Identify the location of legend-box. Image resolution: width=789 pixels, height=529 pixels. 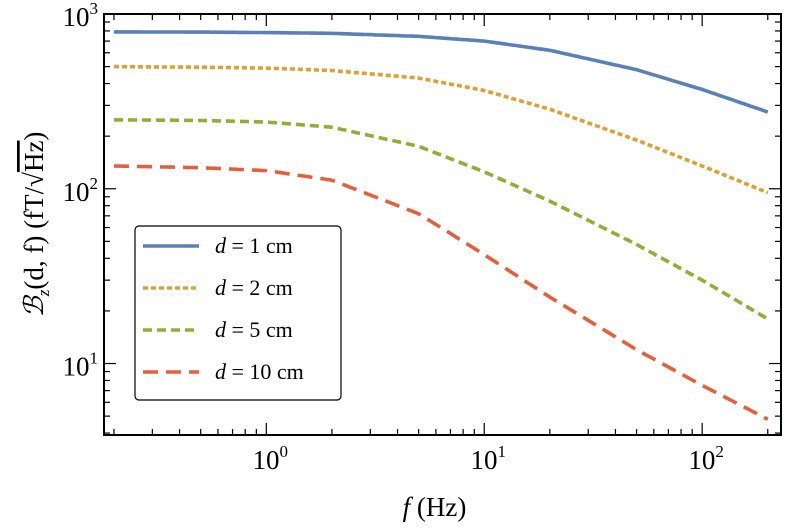
(238, 313).